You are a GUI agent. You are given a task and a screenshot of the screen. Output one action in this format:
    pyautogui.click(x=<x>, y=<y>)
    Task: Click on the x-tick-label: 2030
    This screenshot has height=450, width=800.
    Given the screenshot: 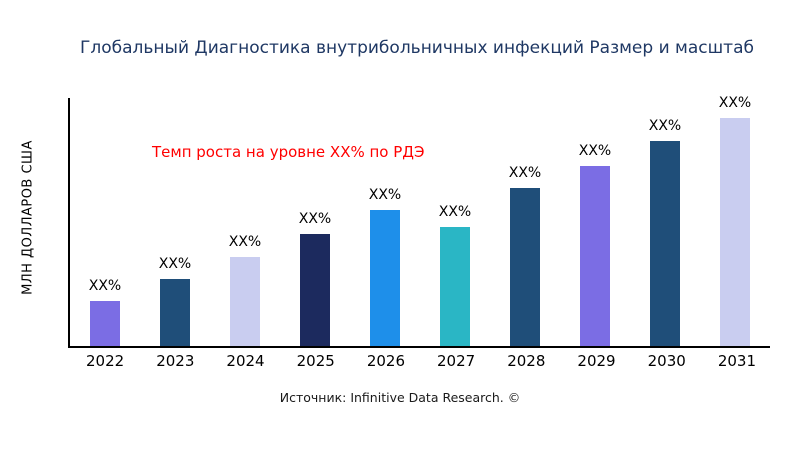 What is the action you would take?
    pyautogui.click(x=666, y=361)
    